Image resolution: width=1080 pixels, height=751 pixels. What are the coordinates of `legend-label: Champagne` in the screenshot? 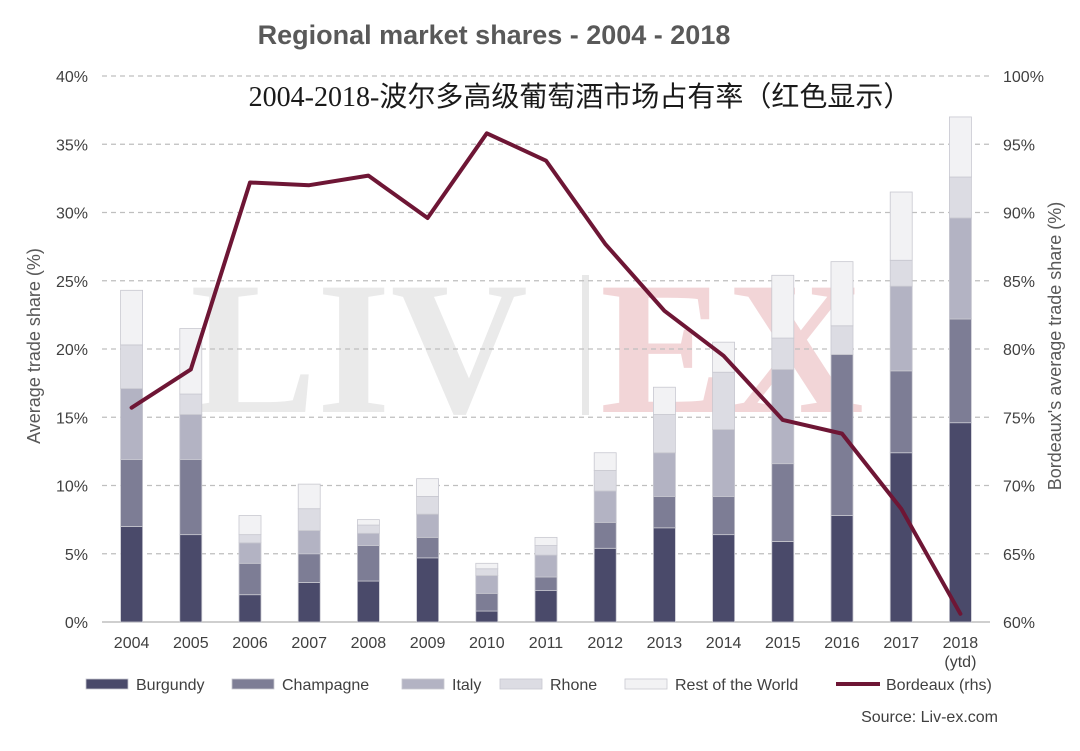 It's located at (325, 685).